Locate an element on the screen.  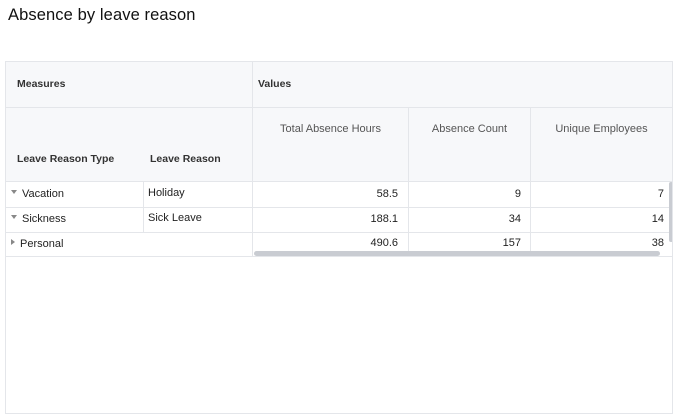
unique-employees-cell: 7 is located at coordinates (660, 194).